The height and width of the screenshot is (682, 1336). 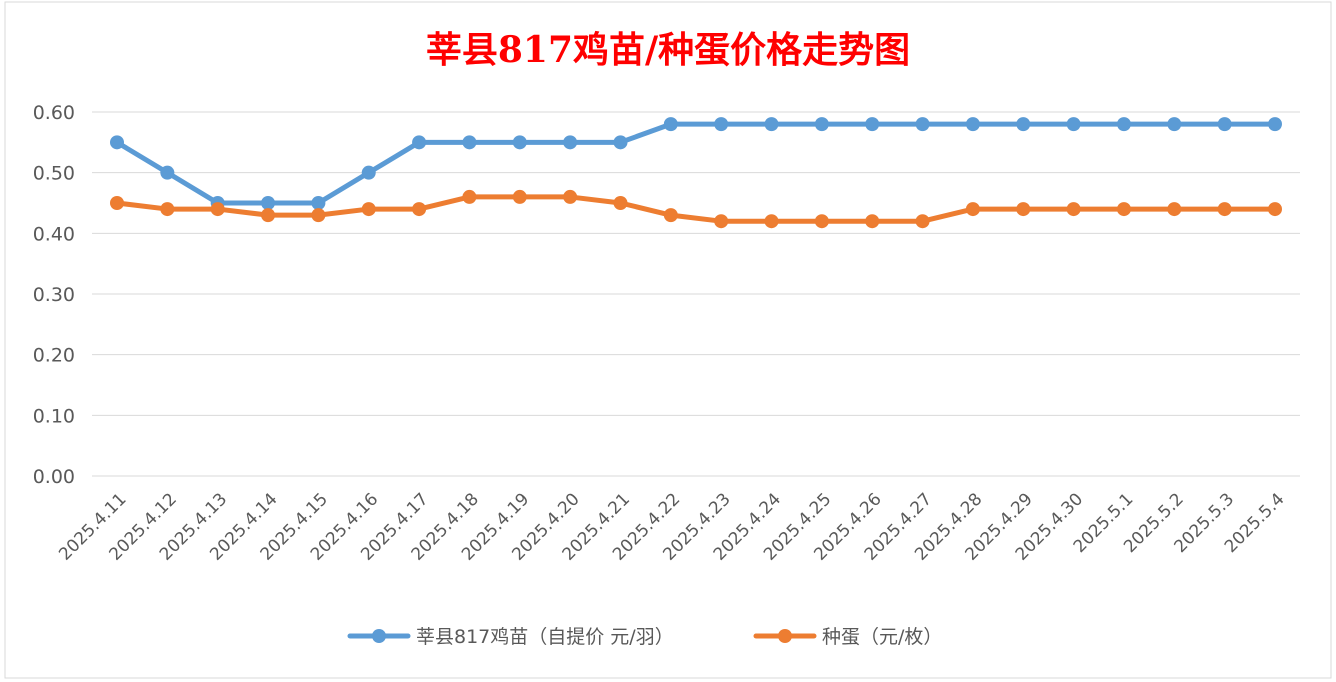 I want to click on legend-label: 种蛋（元/枚）, so click(x=882, y=637).